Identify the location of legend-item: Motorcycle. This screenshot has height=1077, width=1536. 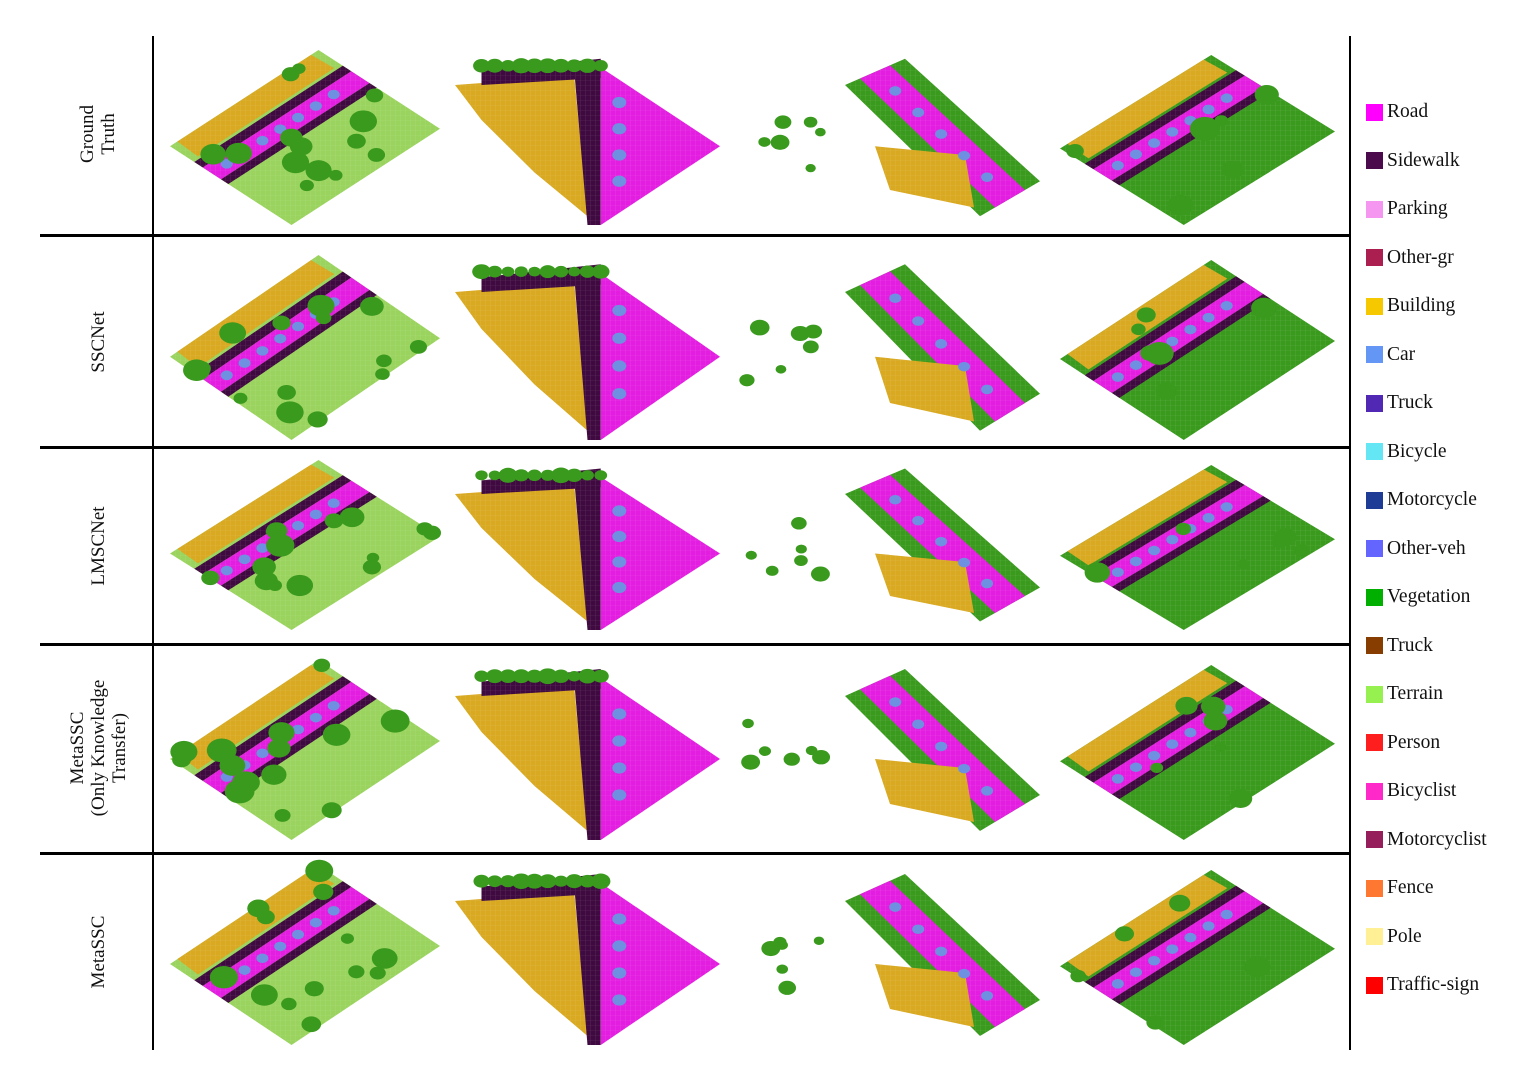
(1421, 500).